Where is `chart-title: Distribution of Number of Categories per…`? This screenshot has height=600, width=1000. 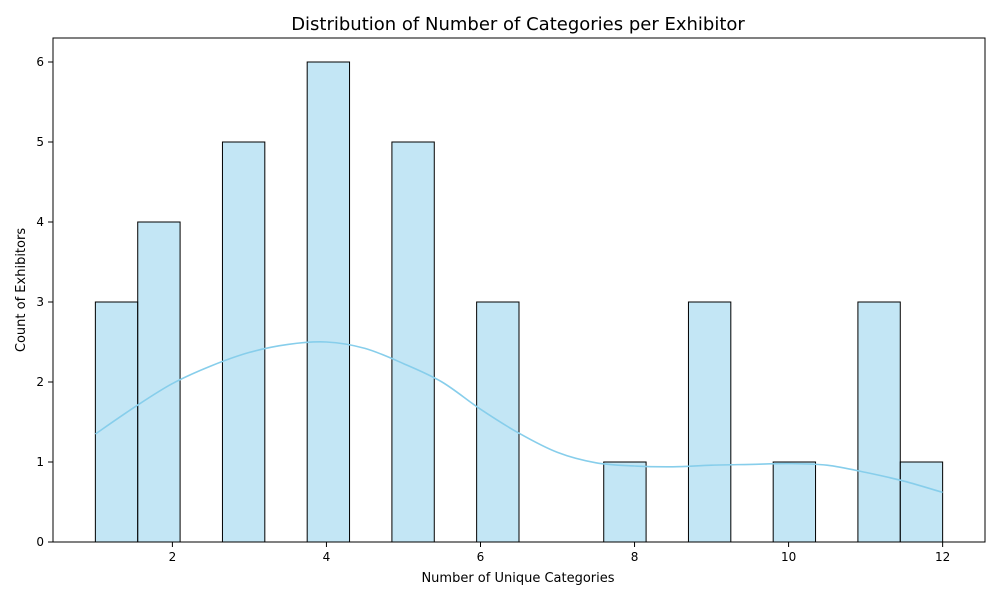 chart-title: Distribution of Number of Categories per… is located at coordinates (518, 24).